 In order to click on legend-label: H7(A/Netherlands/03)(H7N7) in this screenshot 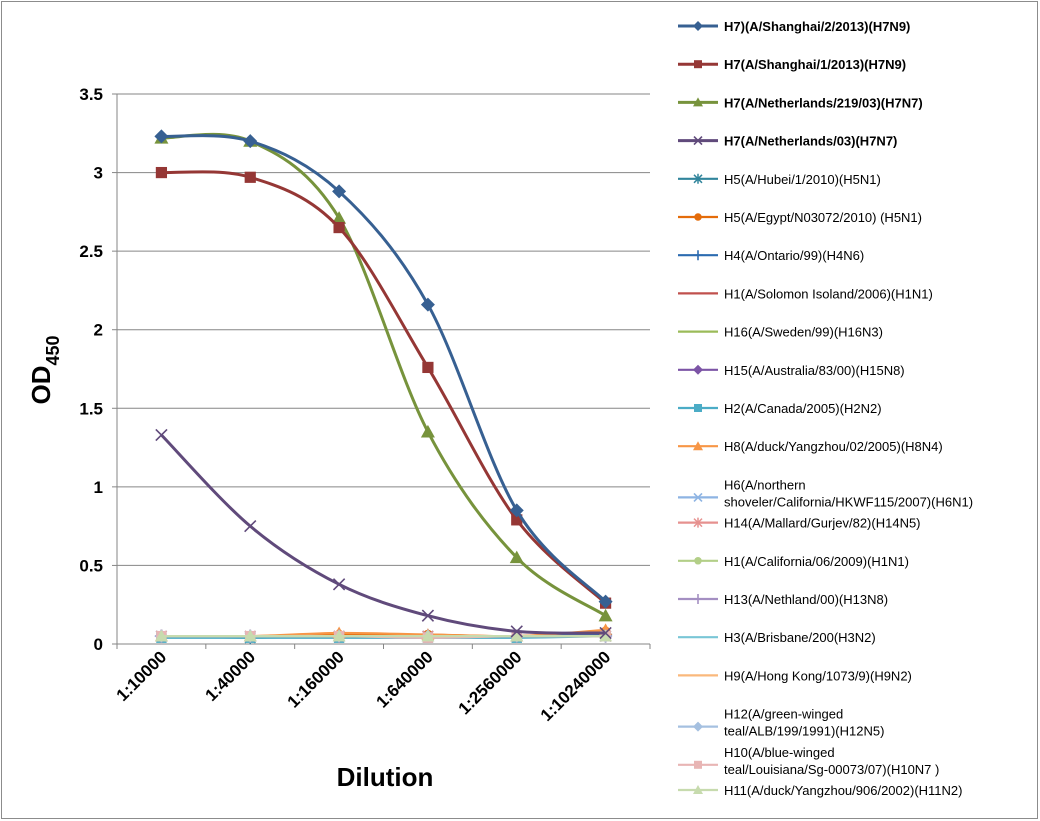, I will do `click(810, 141)`.